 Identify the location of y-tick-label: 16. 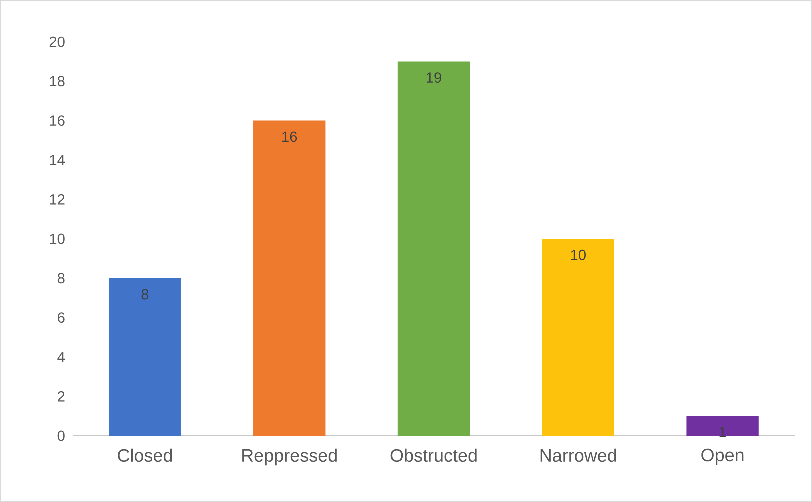
(57, 121).